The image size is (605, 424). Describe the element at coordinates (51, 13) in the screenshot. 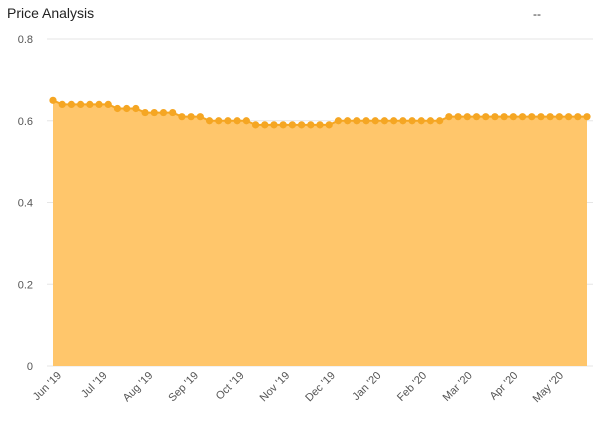

I see `chart-title: Price Analysis` at that location.